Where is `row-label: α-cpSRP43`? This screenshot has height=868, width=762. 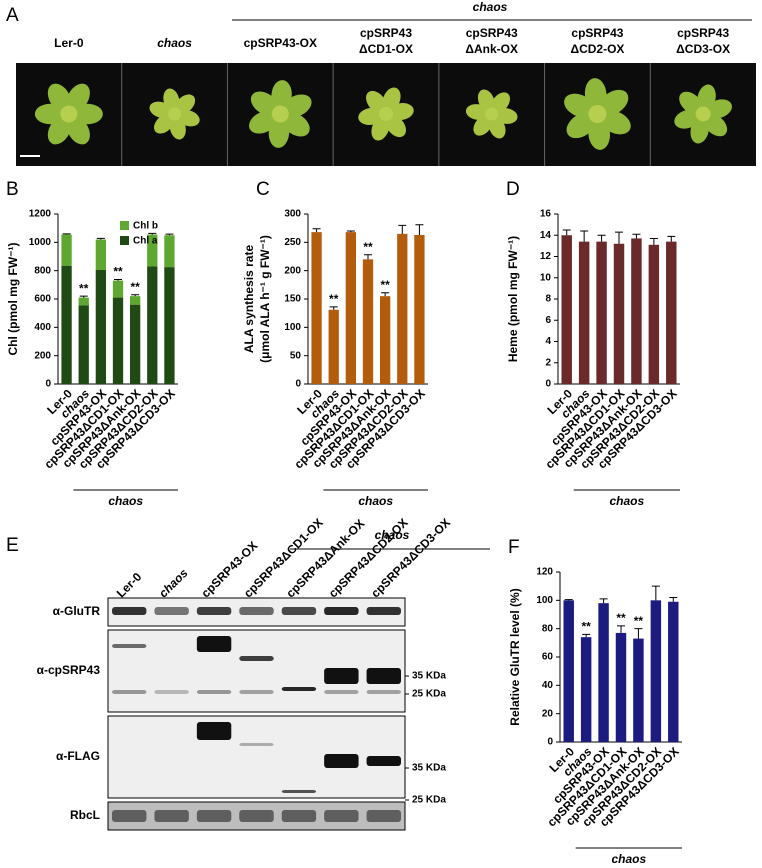
row-label: α-cpSRP43 is located at coordinates (69, 670).